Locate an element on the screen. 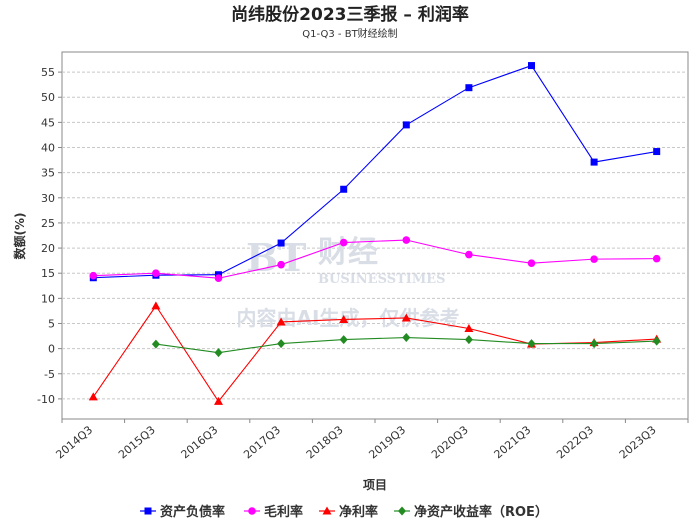 The width and height of the screenshot is (700, 524). legend-item: 净资产收益率（ROE） is located at coordinates (471, 512).